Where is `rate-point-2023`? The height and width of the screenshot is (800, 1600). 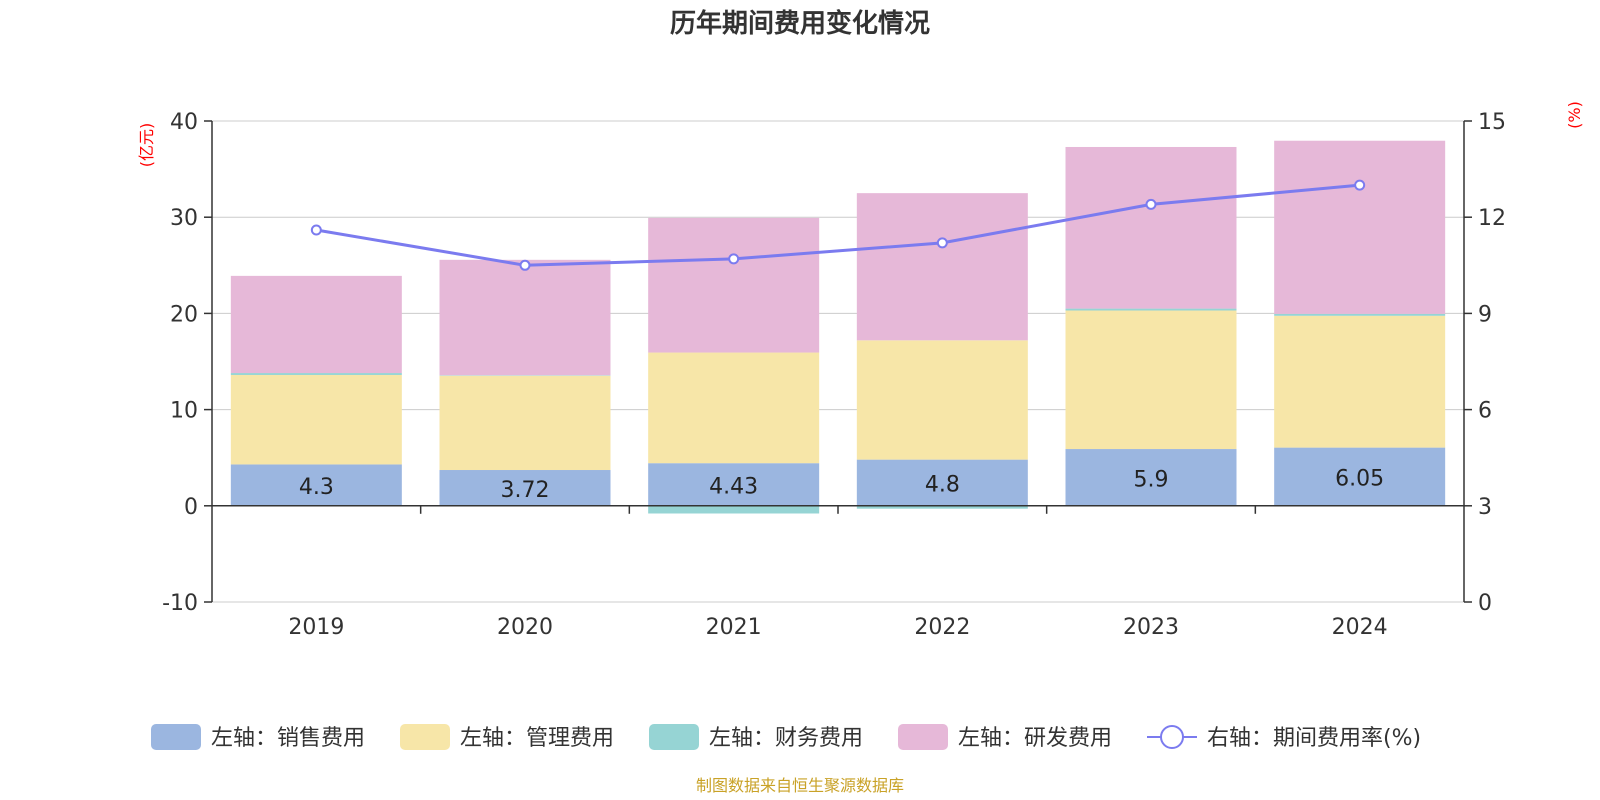 rate-point-2023 is located at coordinates (1151, 204).